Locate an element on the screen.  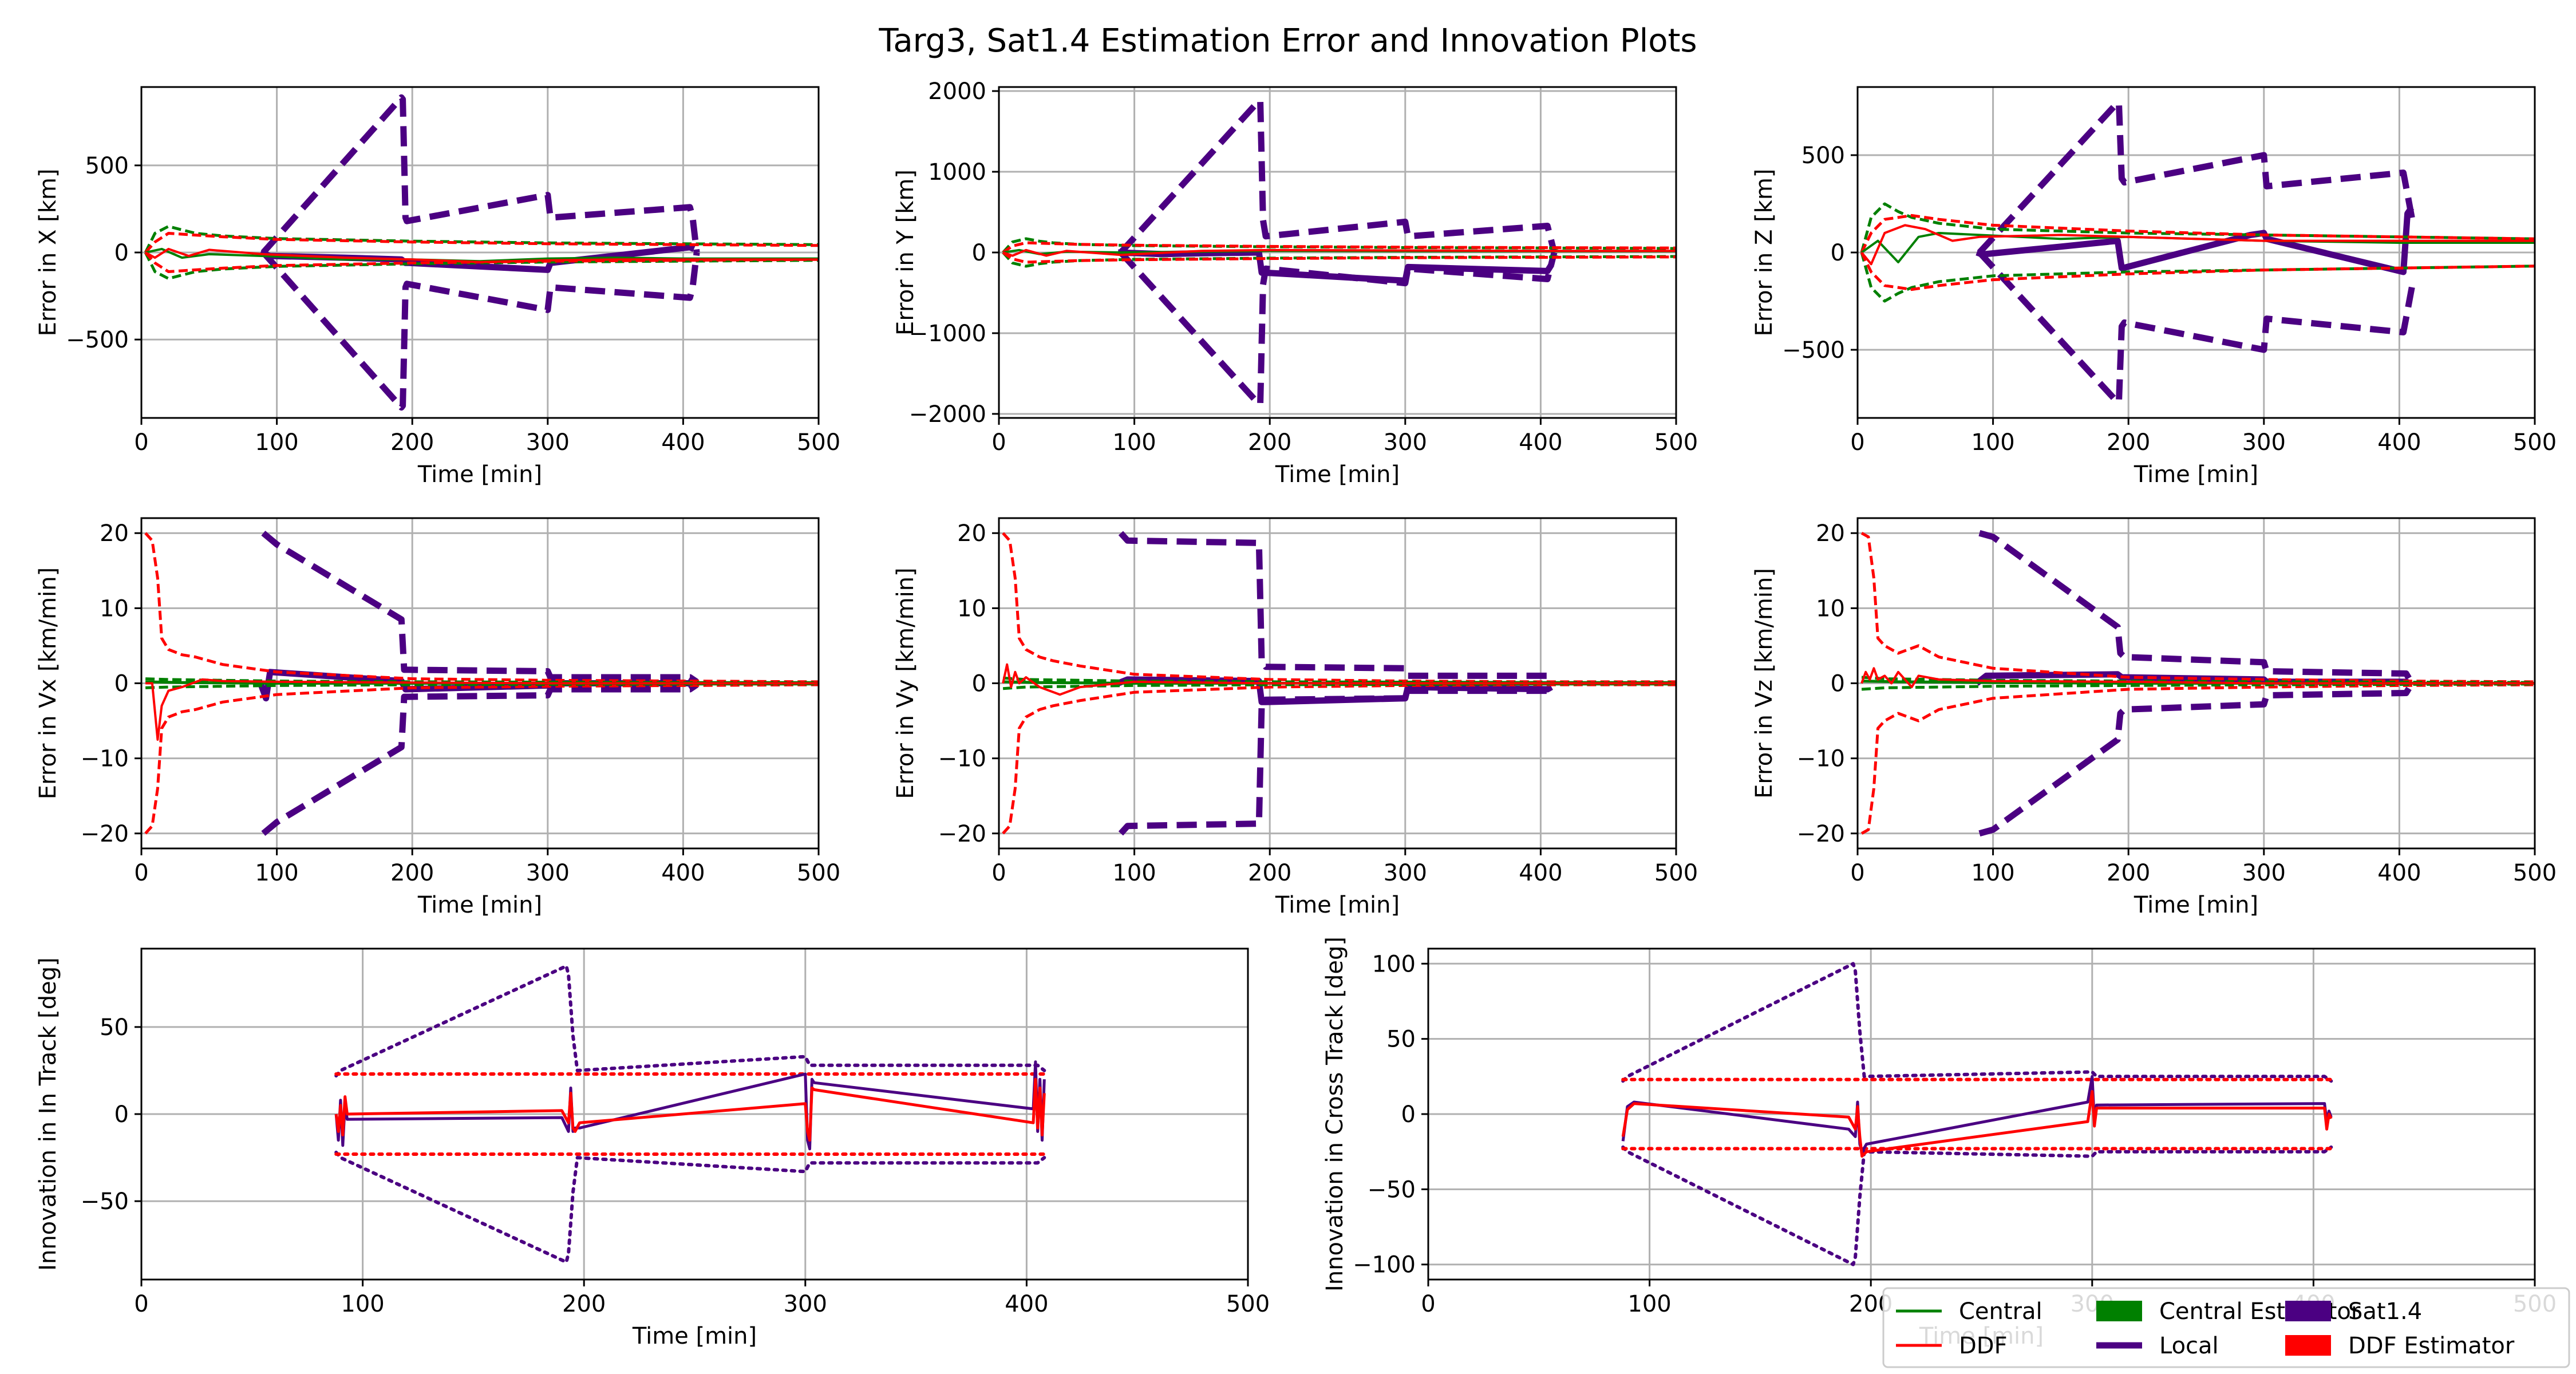
y-tick-label: 10 is located at coordinates (971, 608).